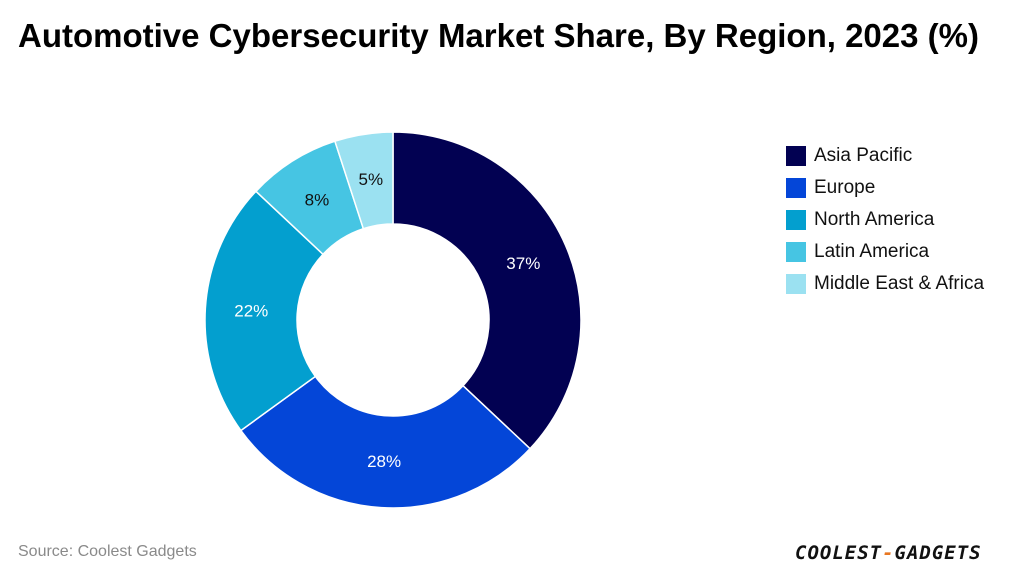 This screenshot has height=580, width=1023. I want to click on legend-item: Latin America, so click(885, 252).